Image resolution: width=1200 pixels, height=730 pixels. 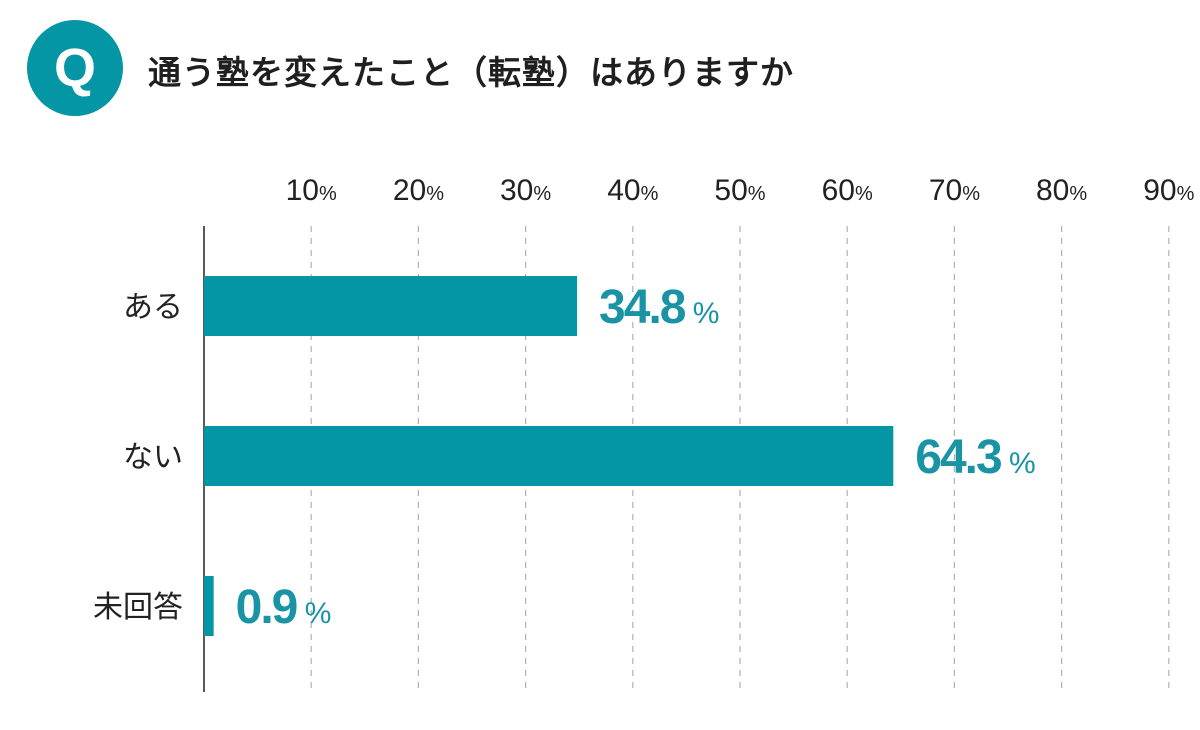 What do you see at coordinates (958, 457) in the screenshot?
I see `value-number: 64.3` at bounding box center [958, 457].